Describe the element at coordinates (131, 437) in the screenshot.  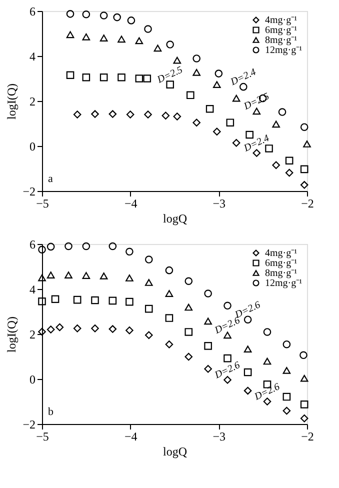
I see `x-tick-label: −4` at that location.